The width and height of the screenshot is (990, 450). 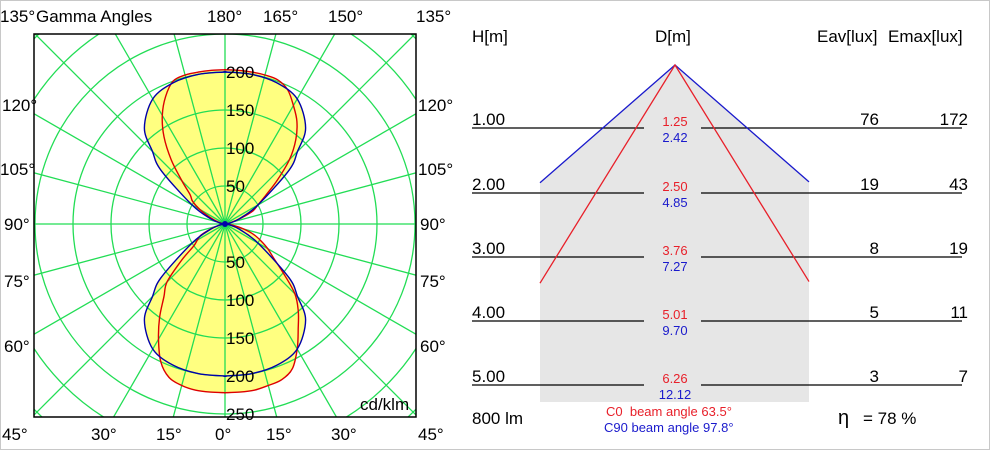 What do you see at coordinates (224, 16) in the screenshot?
I see `top-angle-label: 180°` at bounding box center [224, 16].